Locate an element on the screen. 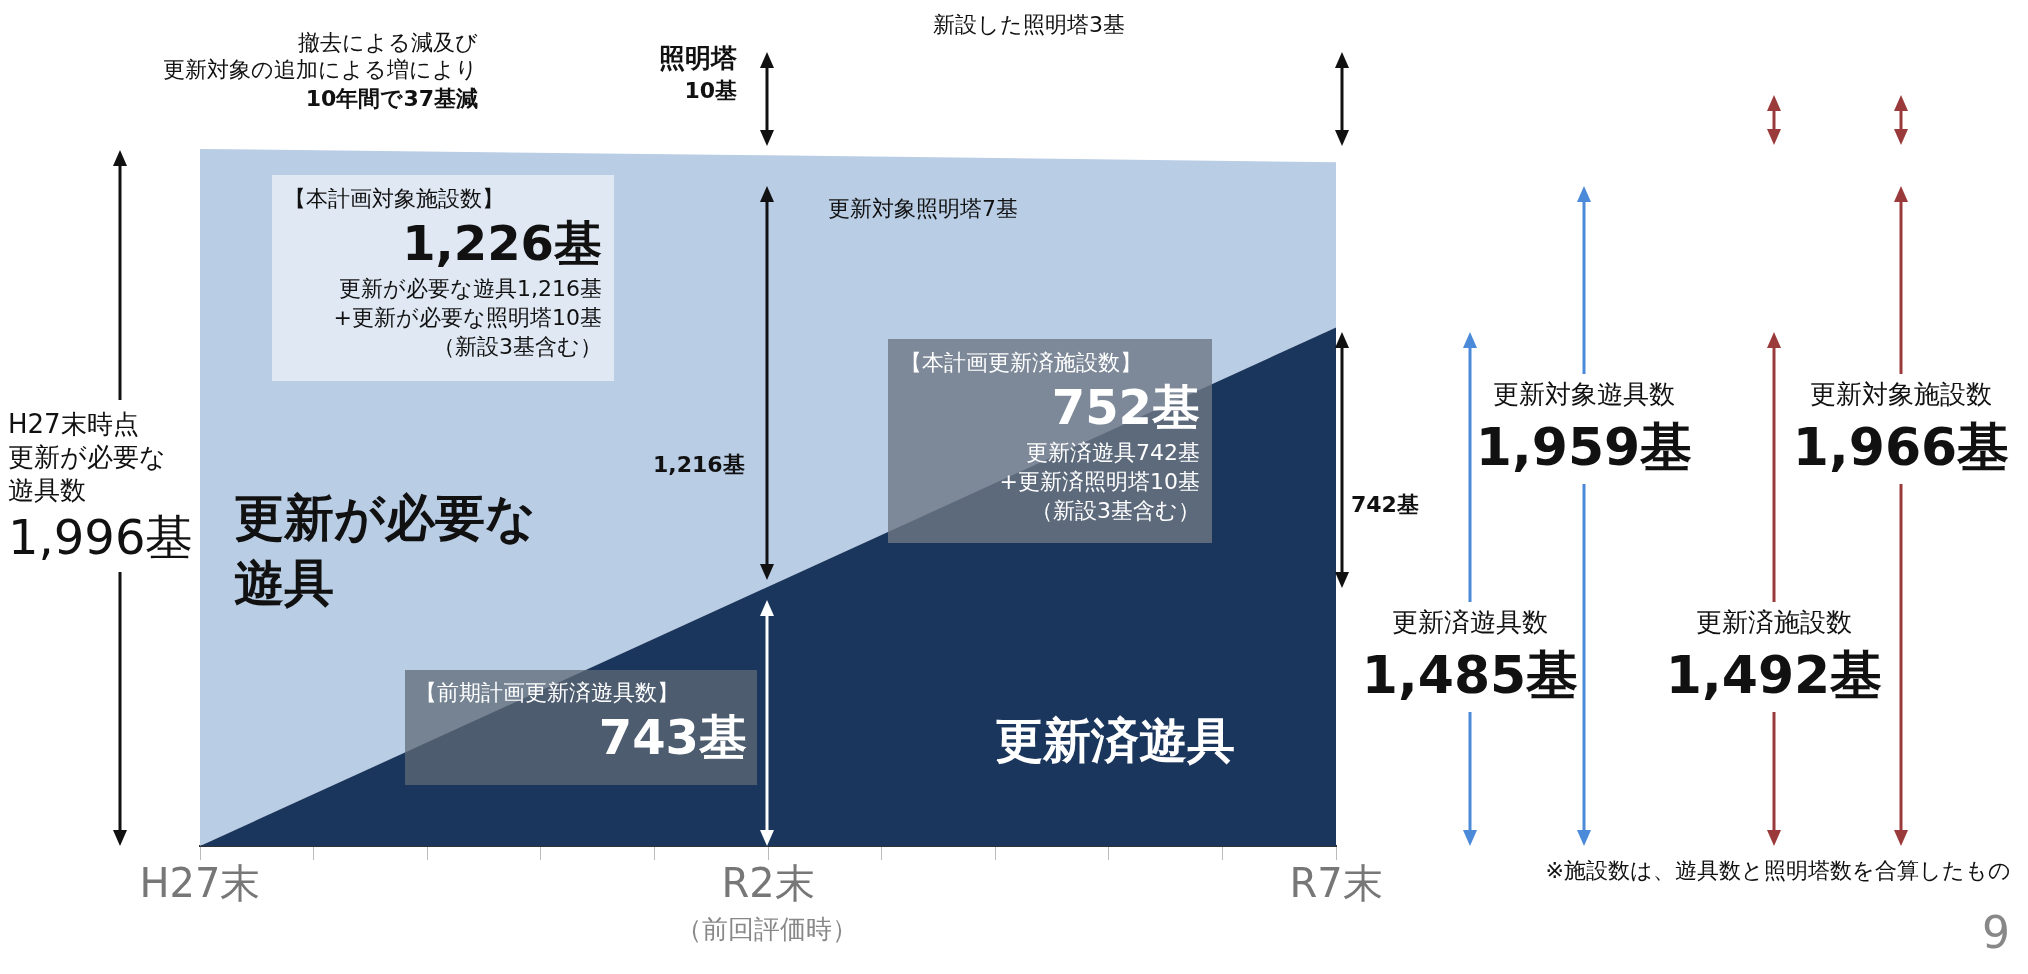  text: 1,959基 is located at coordinates (1584, 447).